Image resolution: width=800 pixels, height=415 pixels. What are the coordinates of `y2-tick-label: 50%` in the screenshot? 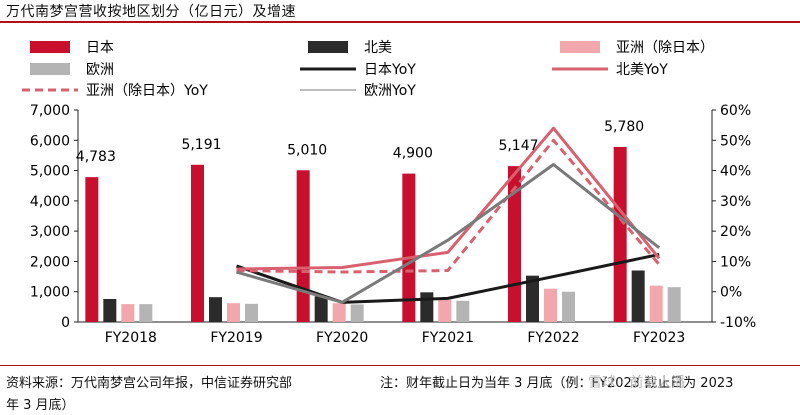 It's located at (735, 141).